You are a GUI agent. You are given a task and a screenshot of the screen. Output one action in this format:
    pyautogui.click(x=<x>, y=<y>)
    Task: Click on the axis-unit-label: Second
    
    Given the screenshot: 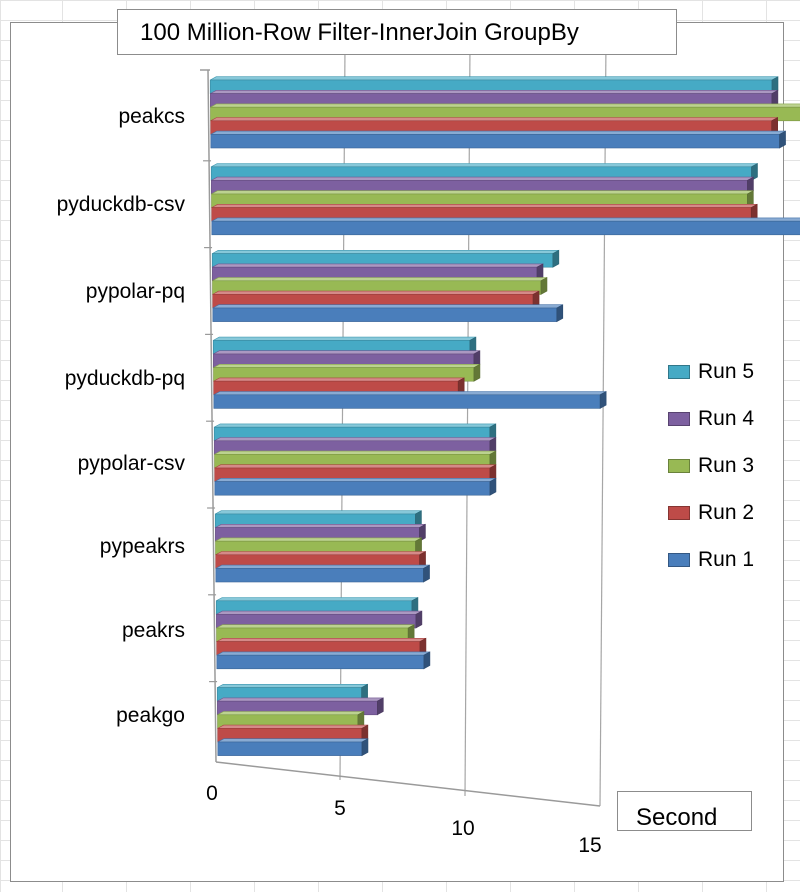 What is the action you would take?
    pyautogui.click(x=684, y=811)
    